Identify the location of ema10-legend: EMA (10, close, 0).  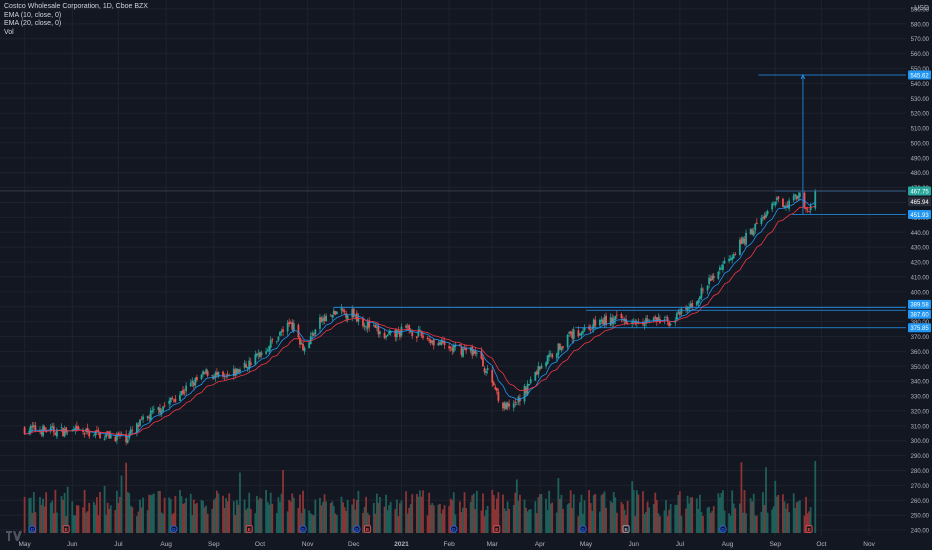
(33, 15).